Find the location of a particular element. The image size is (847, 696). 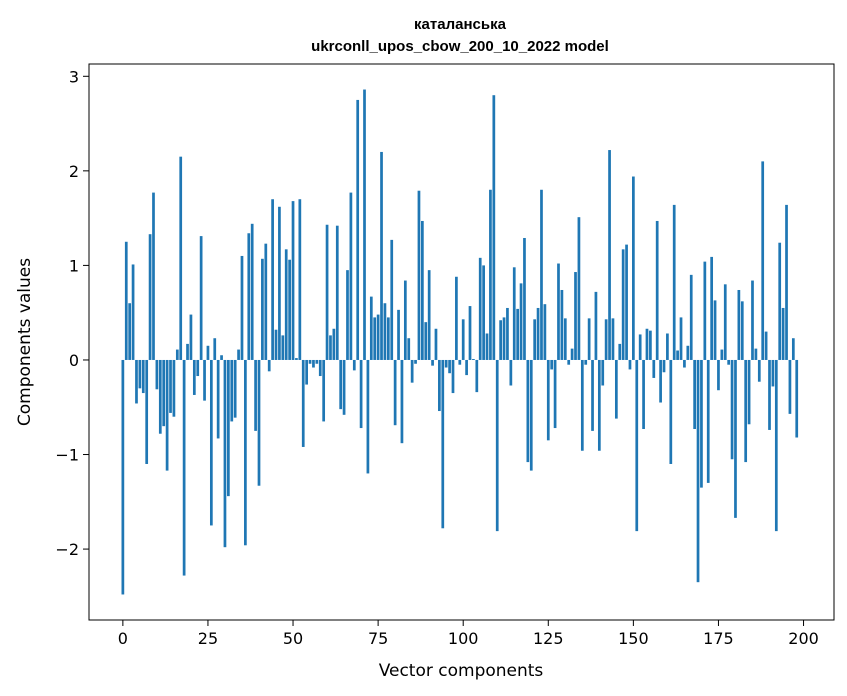

x-tick-label: 50 is located at coordinates (293, 638).